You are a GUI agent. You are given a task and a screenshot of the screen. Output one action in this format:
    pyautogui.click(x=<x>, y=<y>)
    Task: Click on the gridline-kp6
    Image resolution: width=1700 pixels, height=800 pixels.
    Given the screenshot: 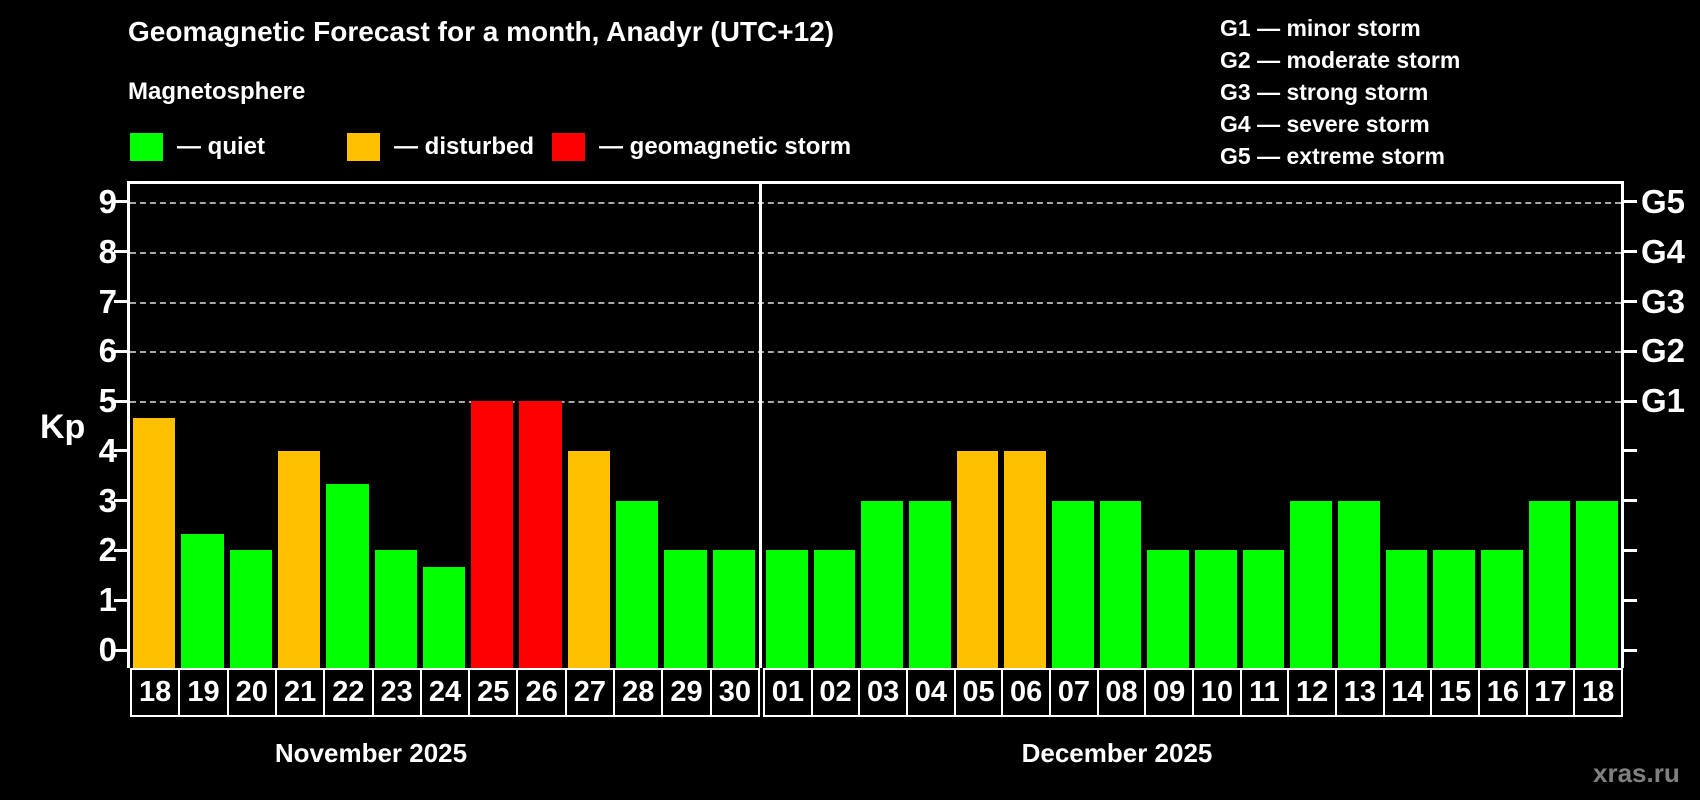 What is the action you would take?
    pyautogui.click(x=875, y=352)
    